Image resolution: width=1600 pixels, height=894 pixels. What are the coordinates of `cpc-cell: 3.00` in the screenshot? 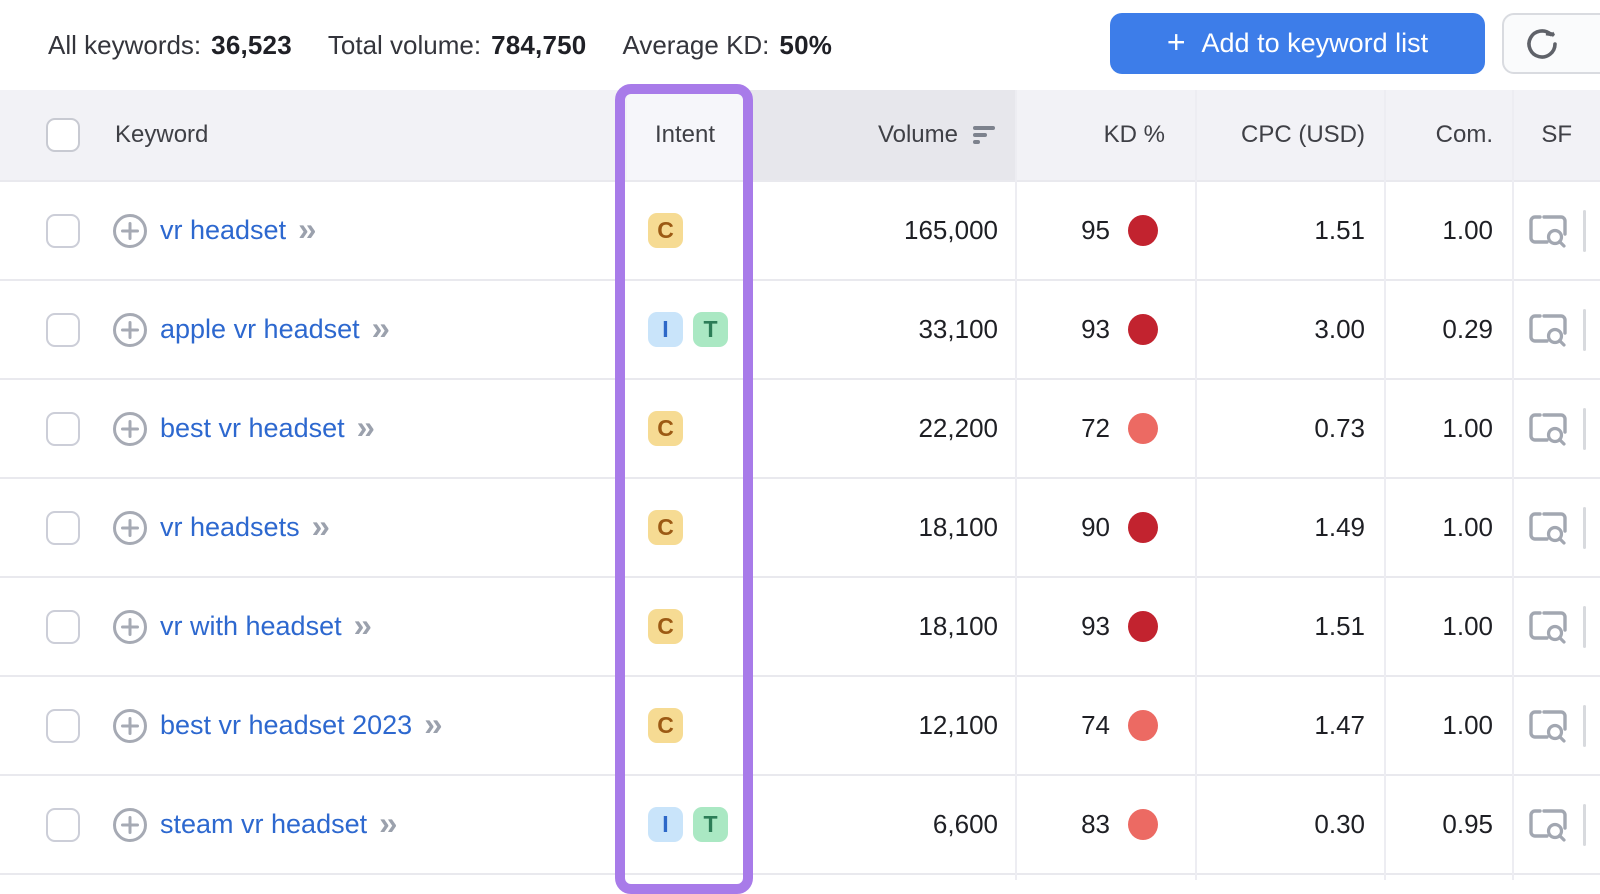 It's located at (1339, 329).